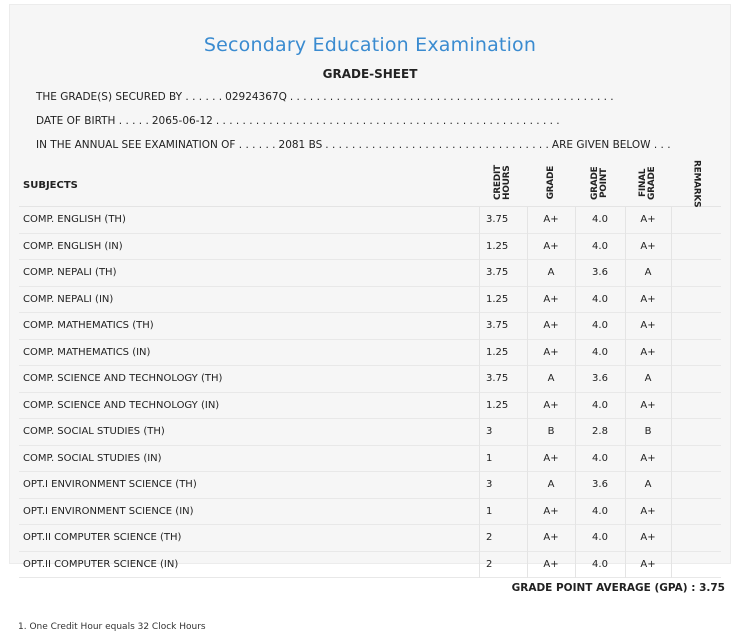  What do you see at coordinates (370, 273) in the screenshot?
I see `table-row: COMP. NEPALI (TH) 3.75 A 3.6 A` at bounding box center [370, 273].